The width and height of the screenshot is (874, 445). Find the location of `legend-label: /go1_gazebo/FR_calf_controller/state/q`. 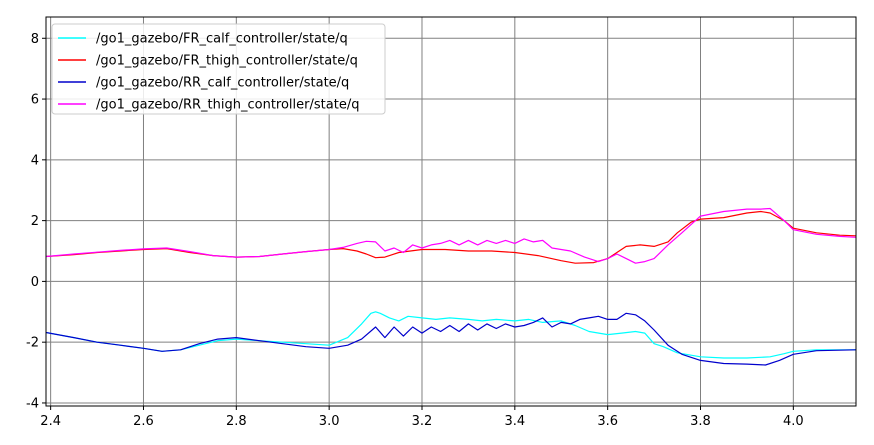

legend-label: /go1_gazebo/FR_calf_controller/state/q is located at coordinates (222, 39).